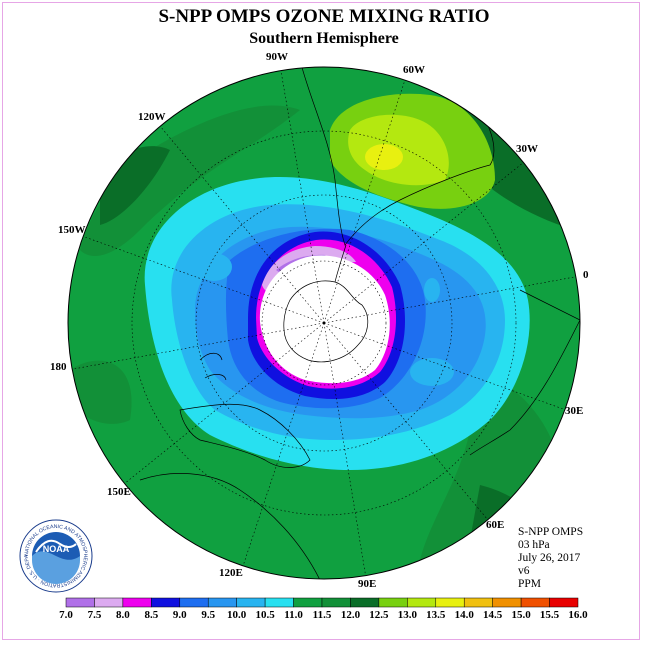 The height and width of the screenshot is (648, 648). Describe the element at coordinates (493, 615) in the screenshot. I see `colorbar-tick-label: 14.5` at that location.